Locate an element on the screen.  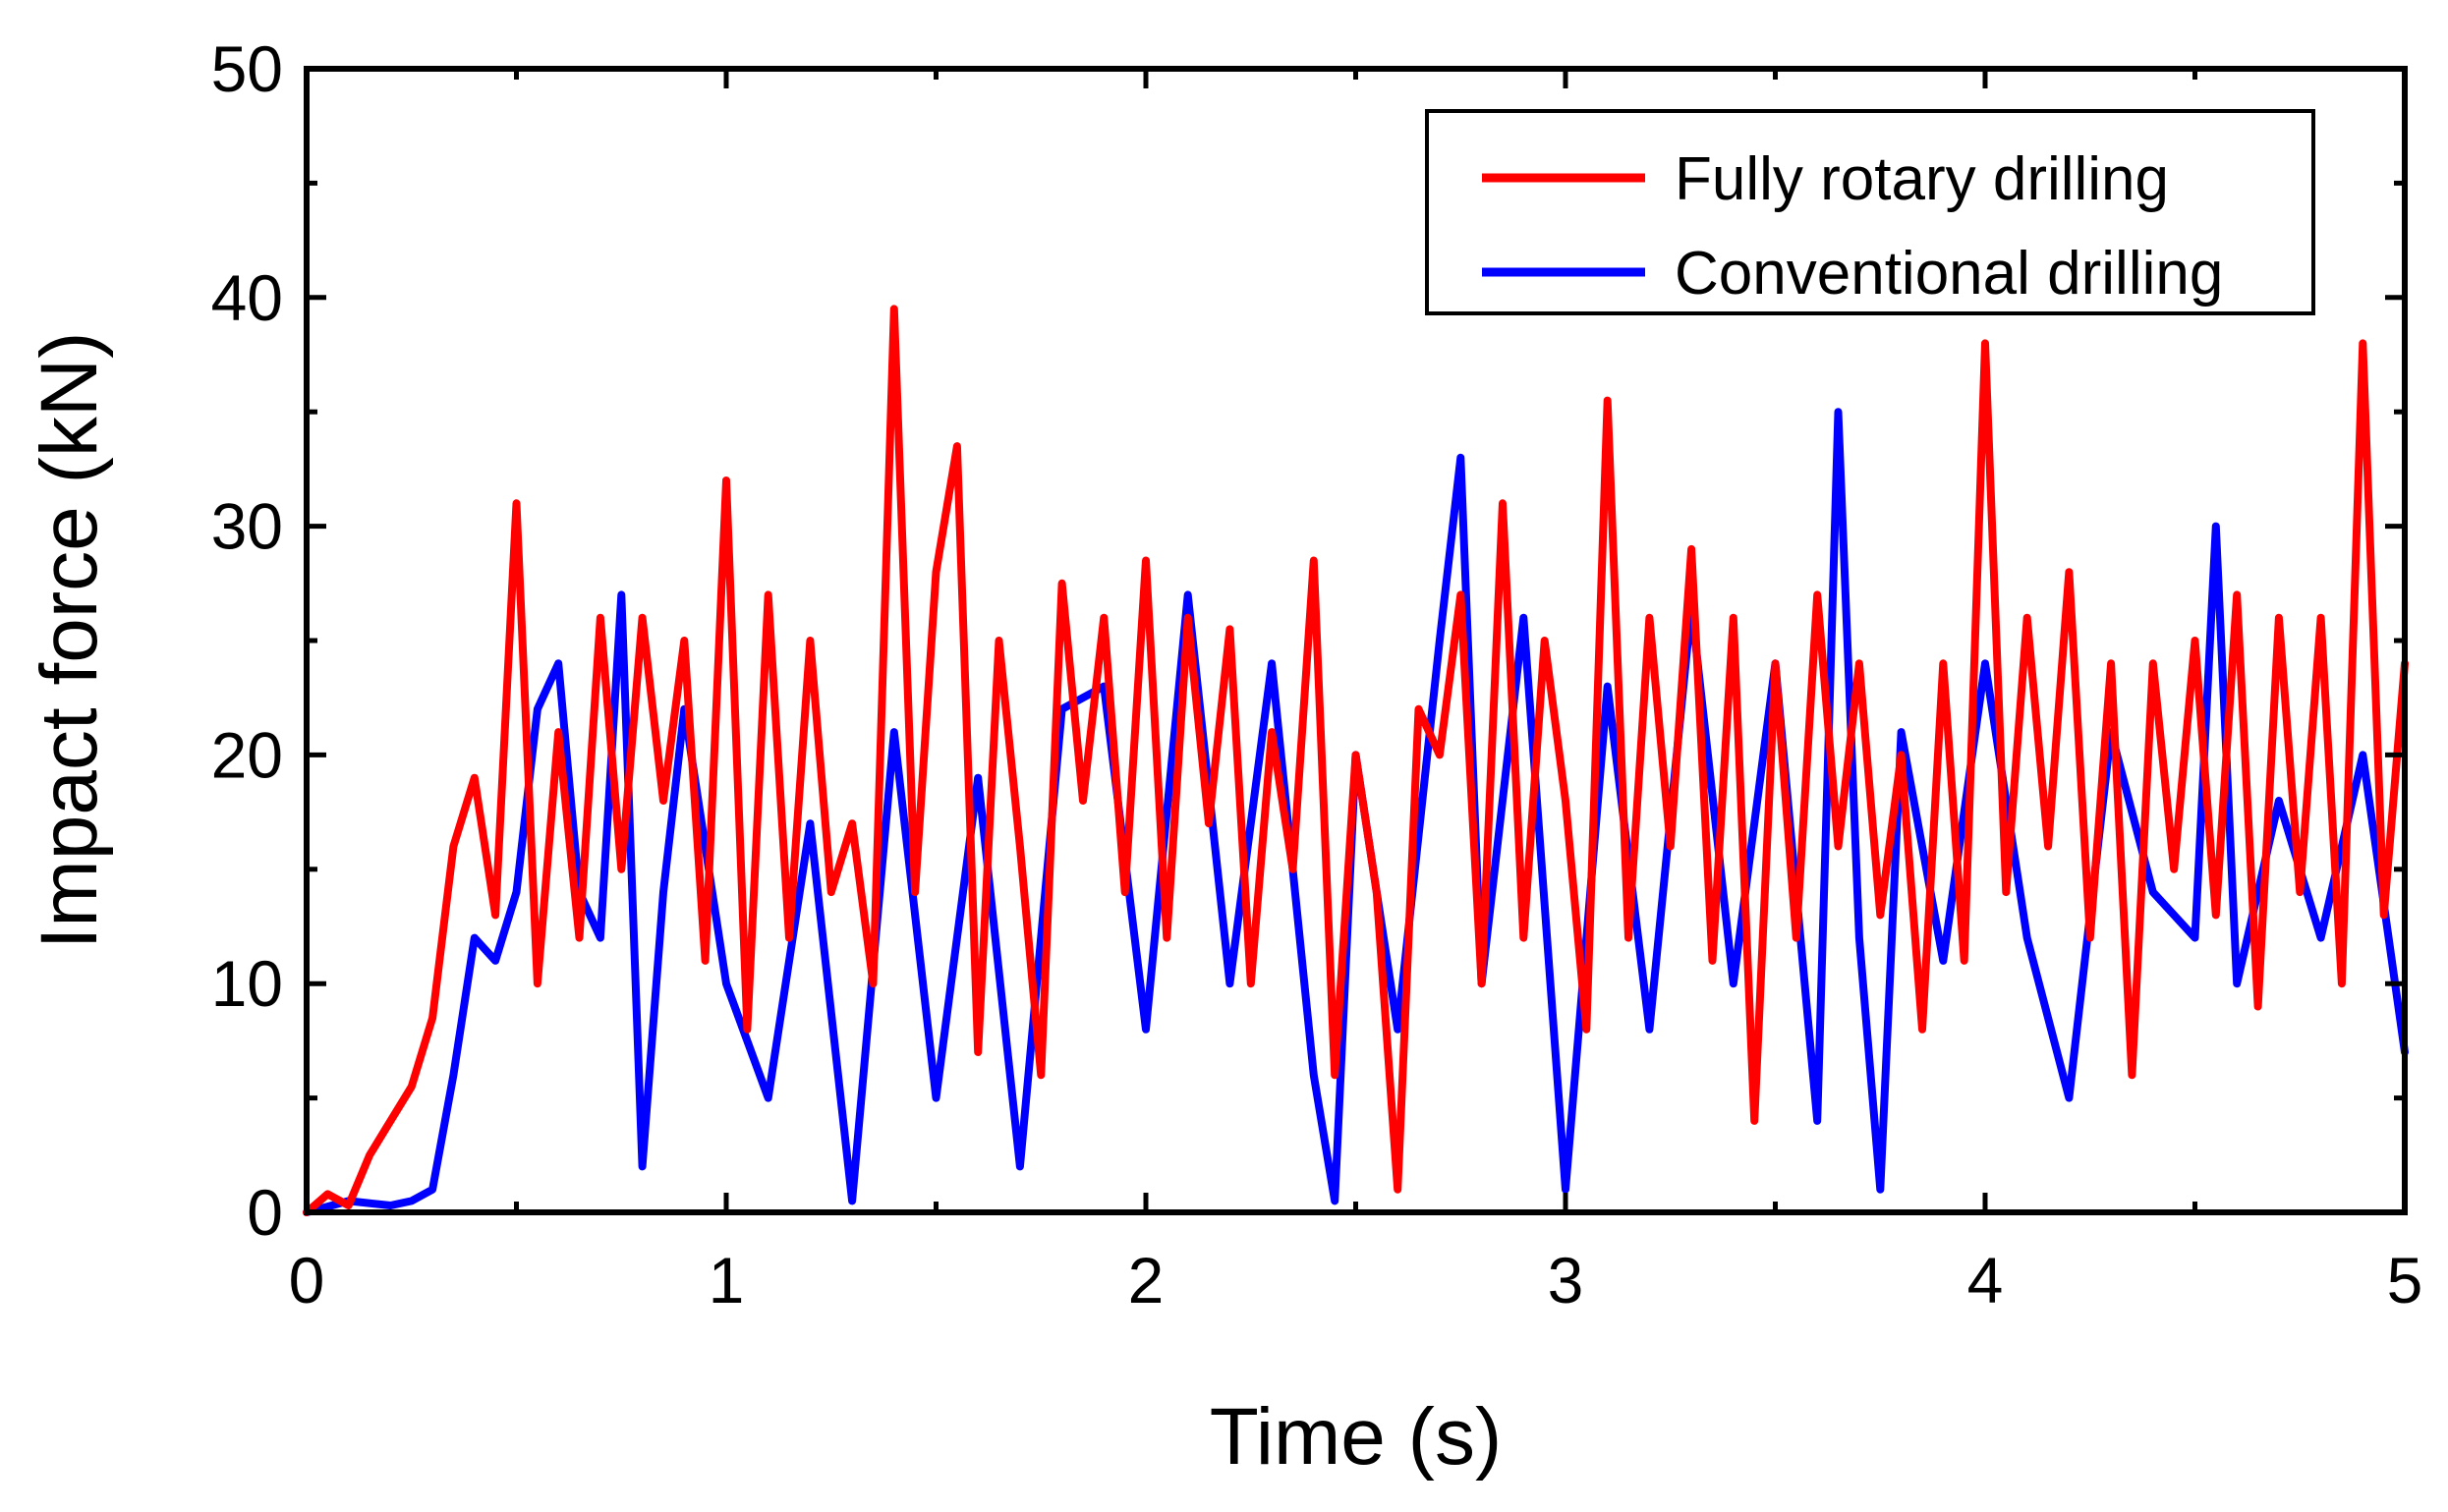
y-tick-label: 20 is located at coordinates (247, 754).